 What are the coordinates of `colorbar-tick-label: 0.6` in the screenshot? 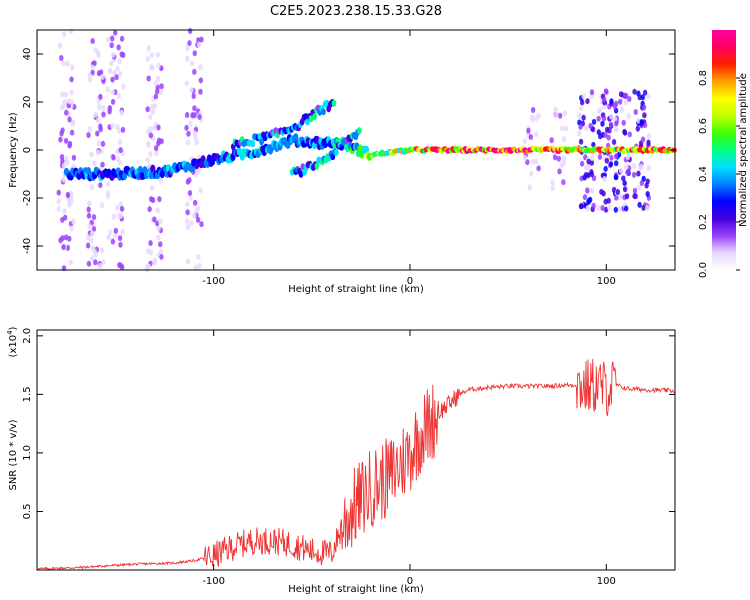 It's located at (703, 126).